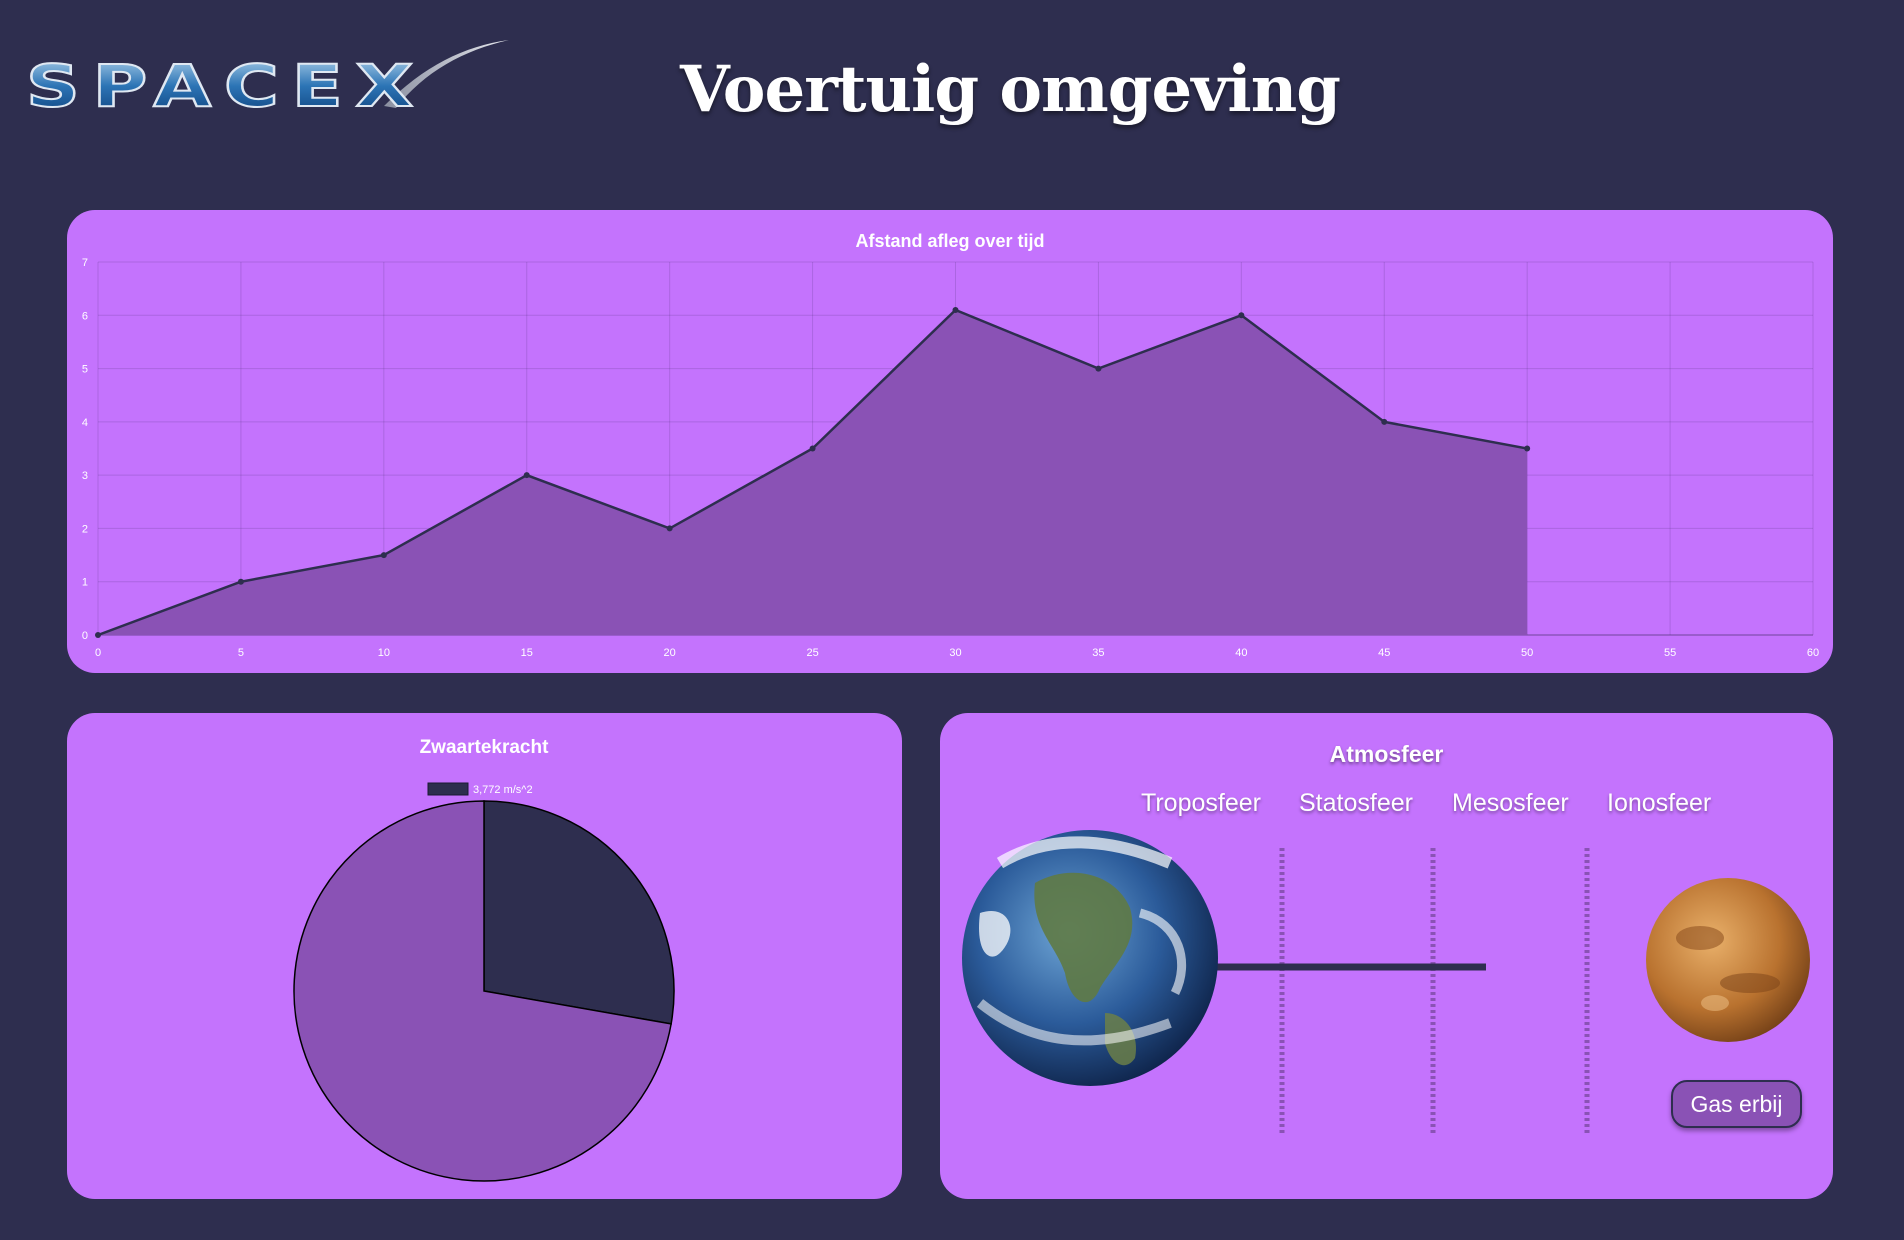 This screenshot has height=1240, width=1904. I want to click on x-tick-label: 55, so click(1670, 653).